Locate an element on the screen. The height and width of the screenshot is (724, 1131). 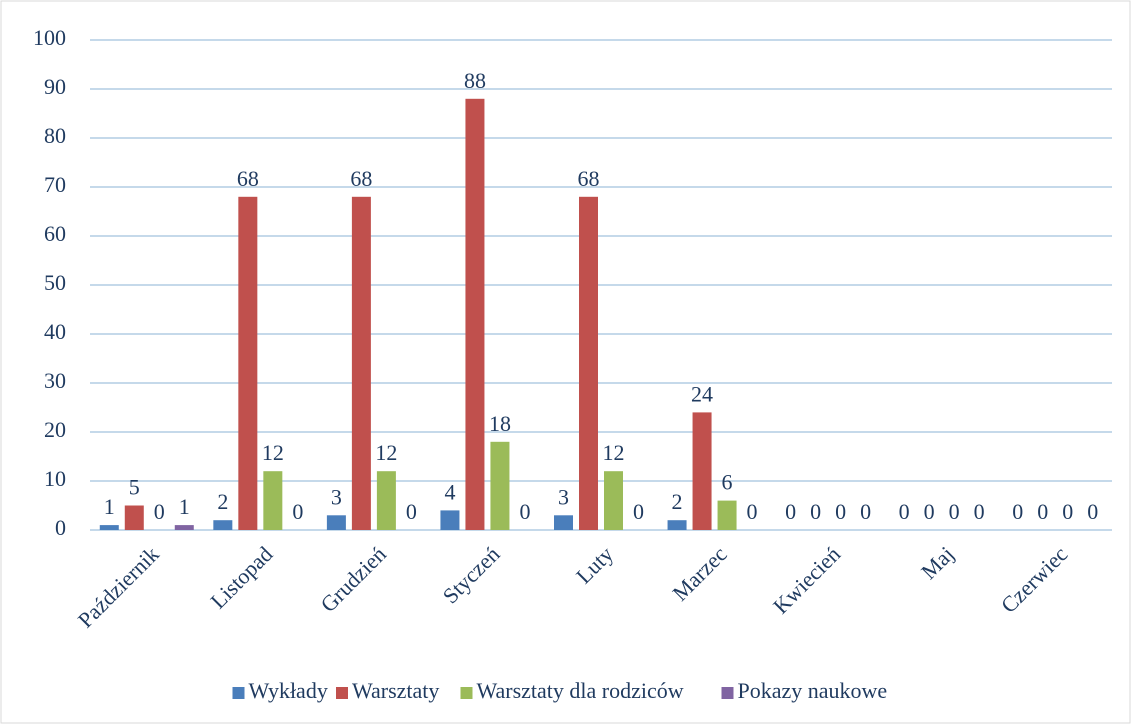
y-tick-label: 50 is located at coordinates (55, 282).